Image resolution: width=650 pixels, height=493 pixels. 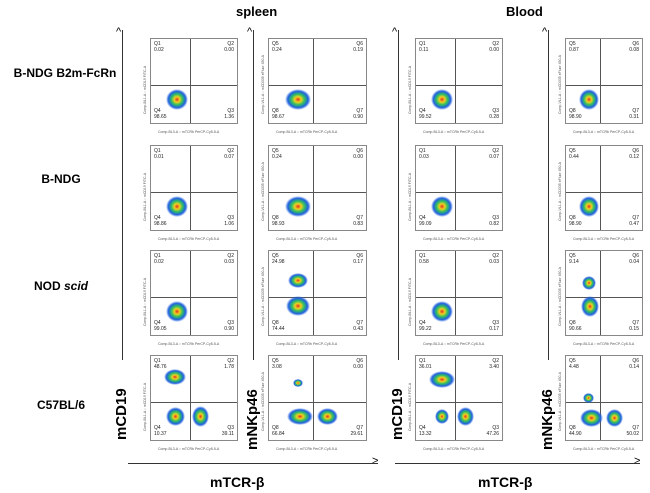 What do you see at coordinates (524, 11) in the screenshot?
I see `blood-title: Blood` at bounding box center [524, 11].